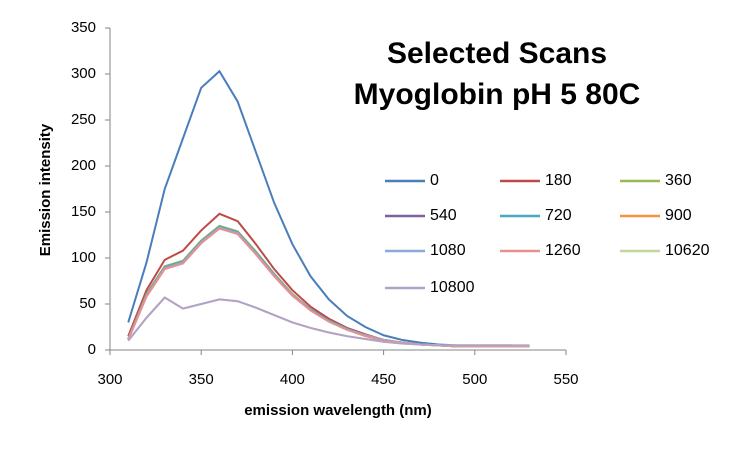 The width and height of the screenshot is (750, 451). I want to click on y-tick-label: 0, so click(92, 349).